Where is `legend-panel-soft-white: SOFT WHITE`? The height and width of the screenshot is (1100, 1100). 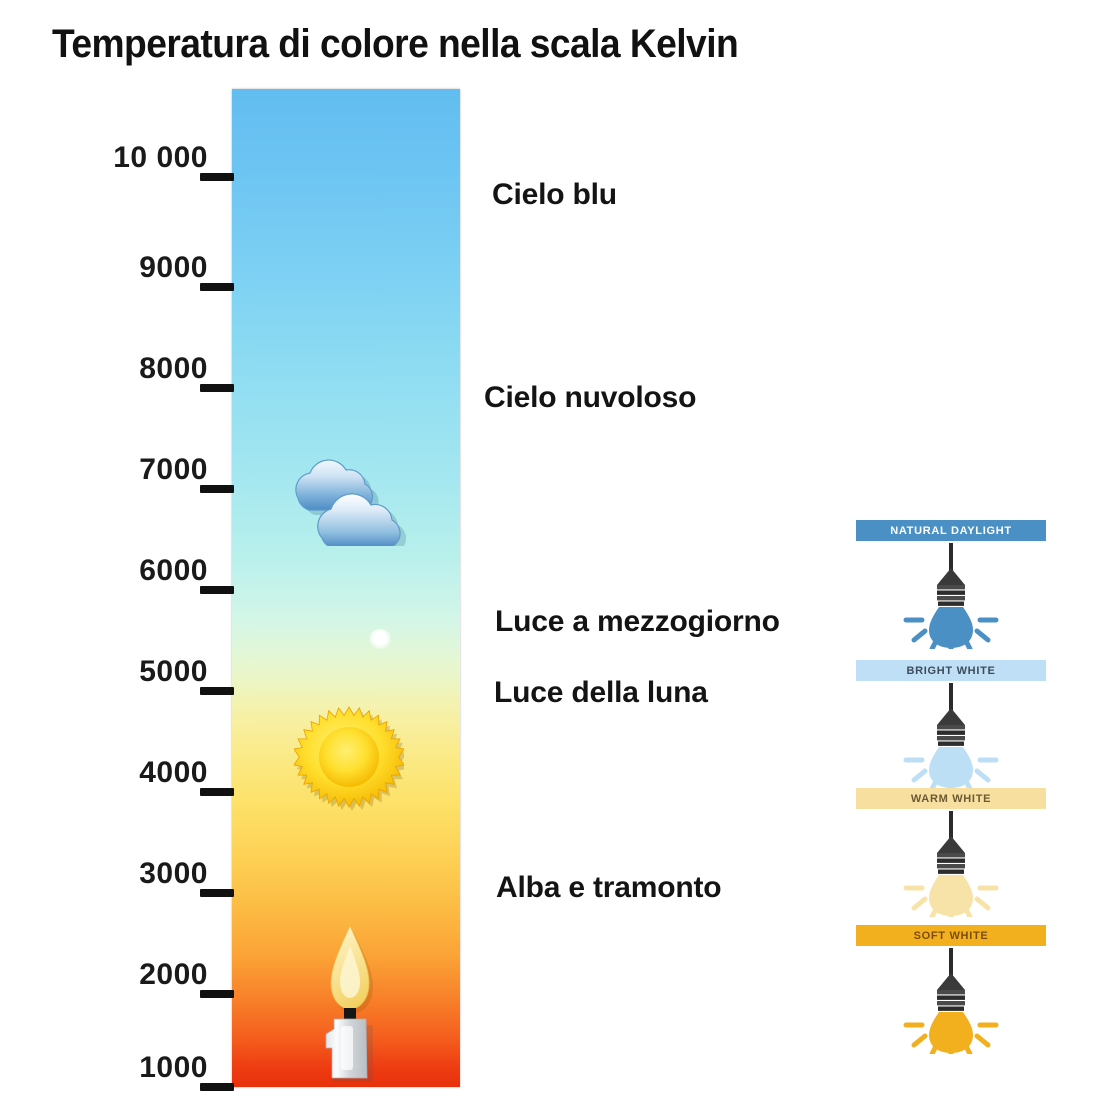
legend-panel-soft-white: SOFT WHITE is located at coordinates (951, 990).